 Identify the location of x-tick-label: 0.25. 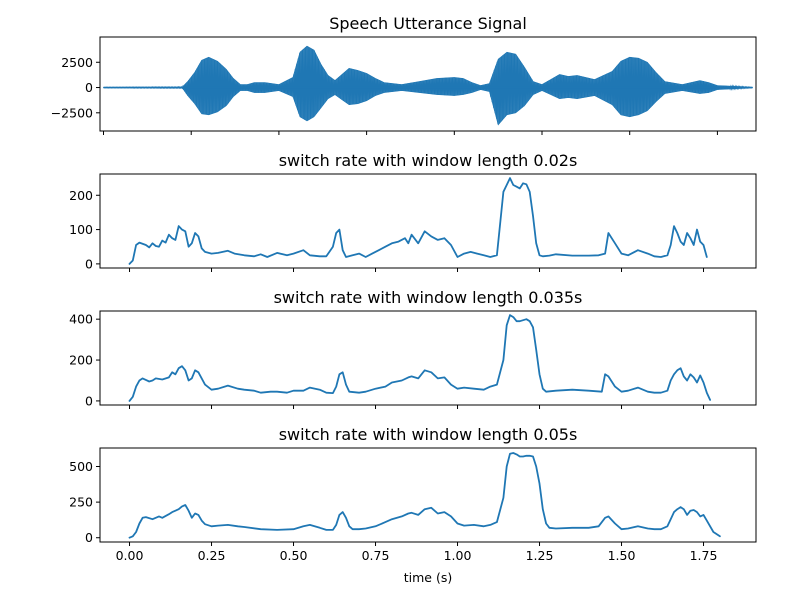
(212, 555).